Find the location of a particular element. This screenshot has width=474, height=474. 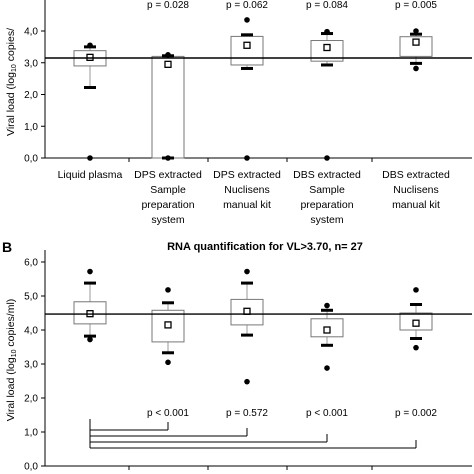

category-label: DPS extracted Nuclisens manual kit is located at coordinates (247, 190).